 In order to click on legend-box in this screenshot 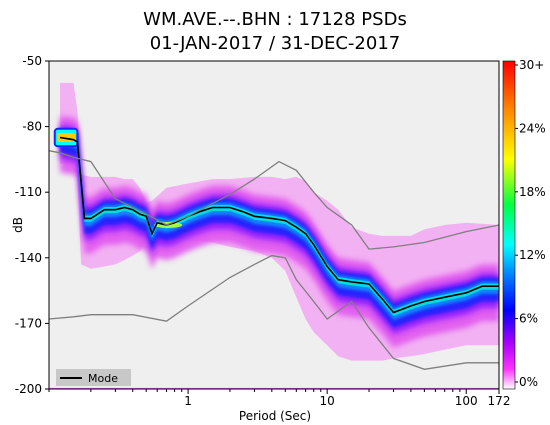, I will do `click(93, 377)`.